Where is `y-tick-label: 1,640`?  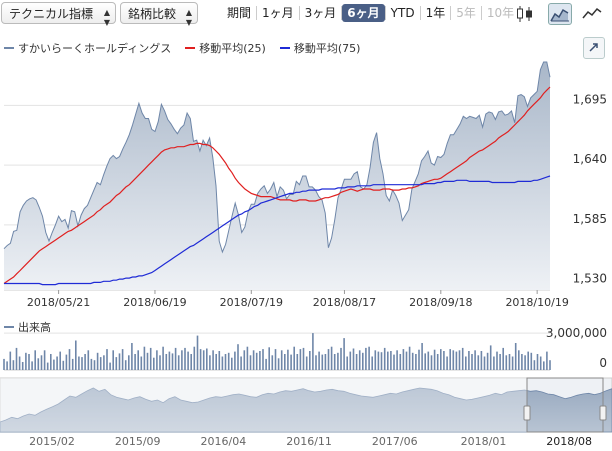 y-tick-label: 1,640 is located at coordinates (590, 159).